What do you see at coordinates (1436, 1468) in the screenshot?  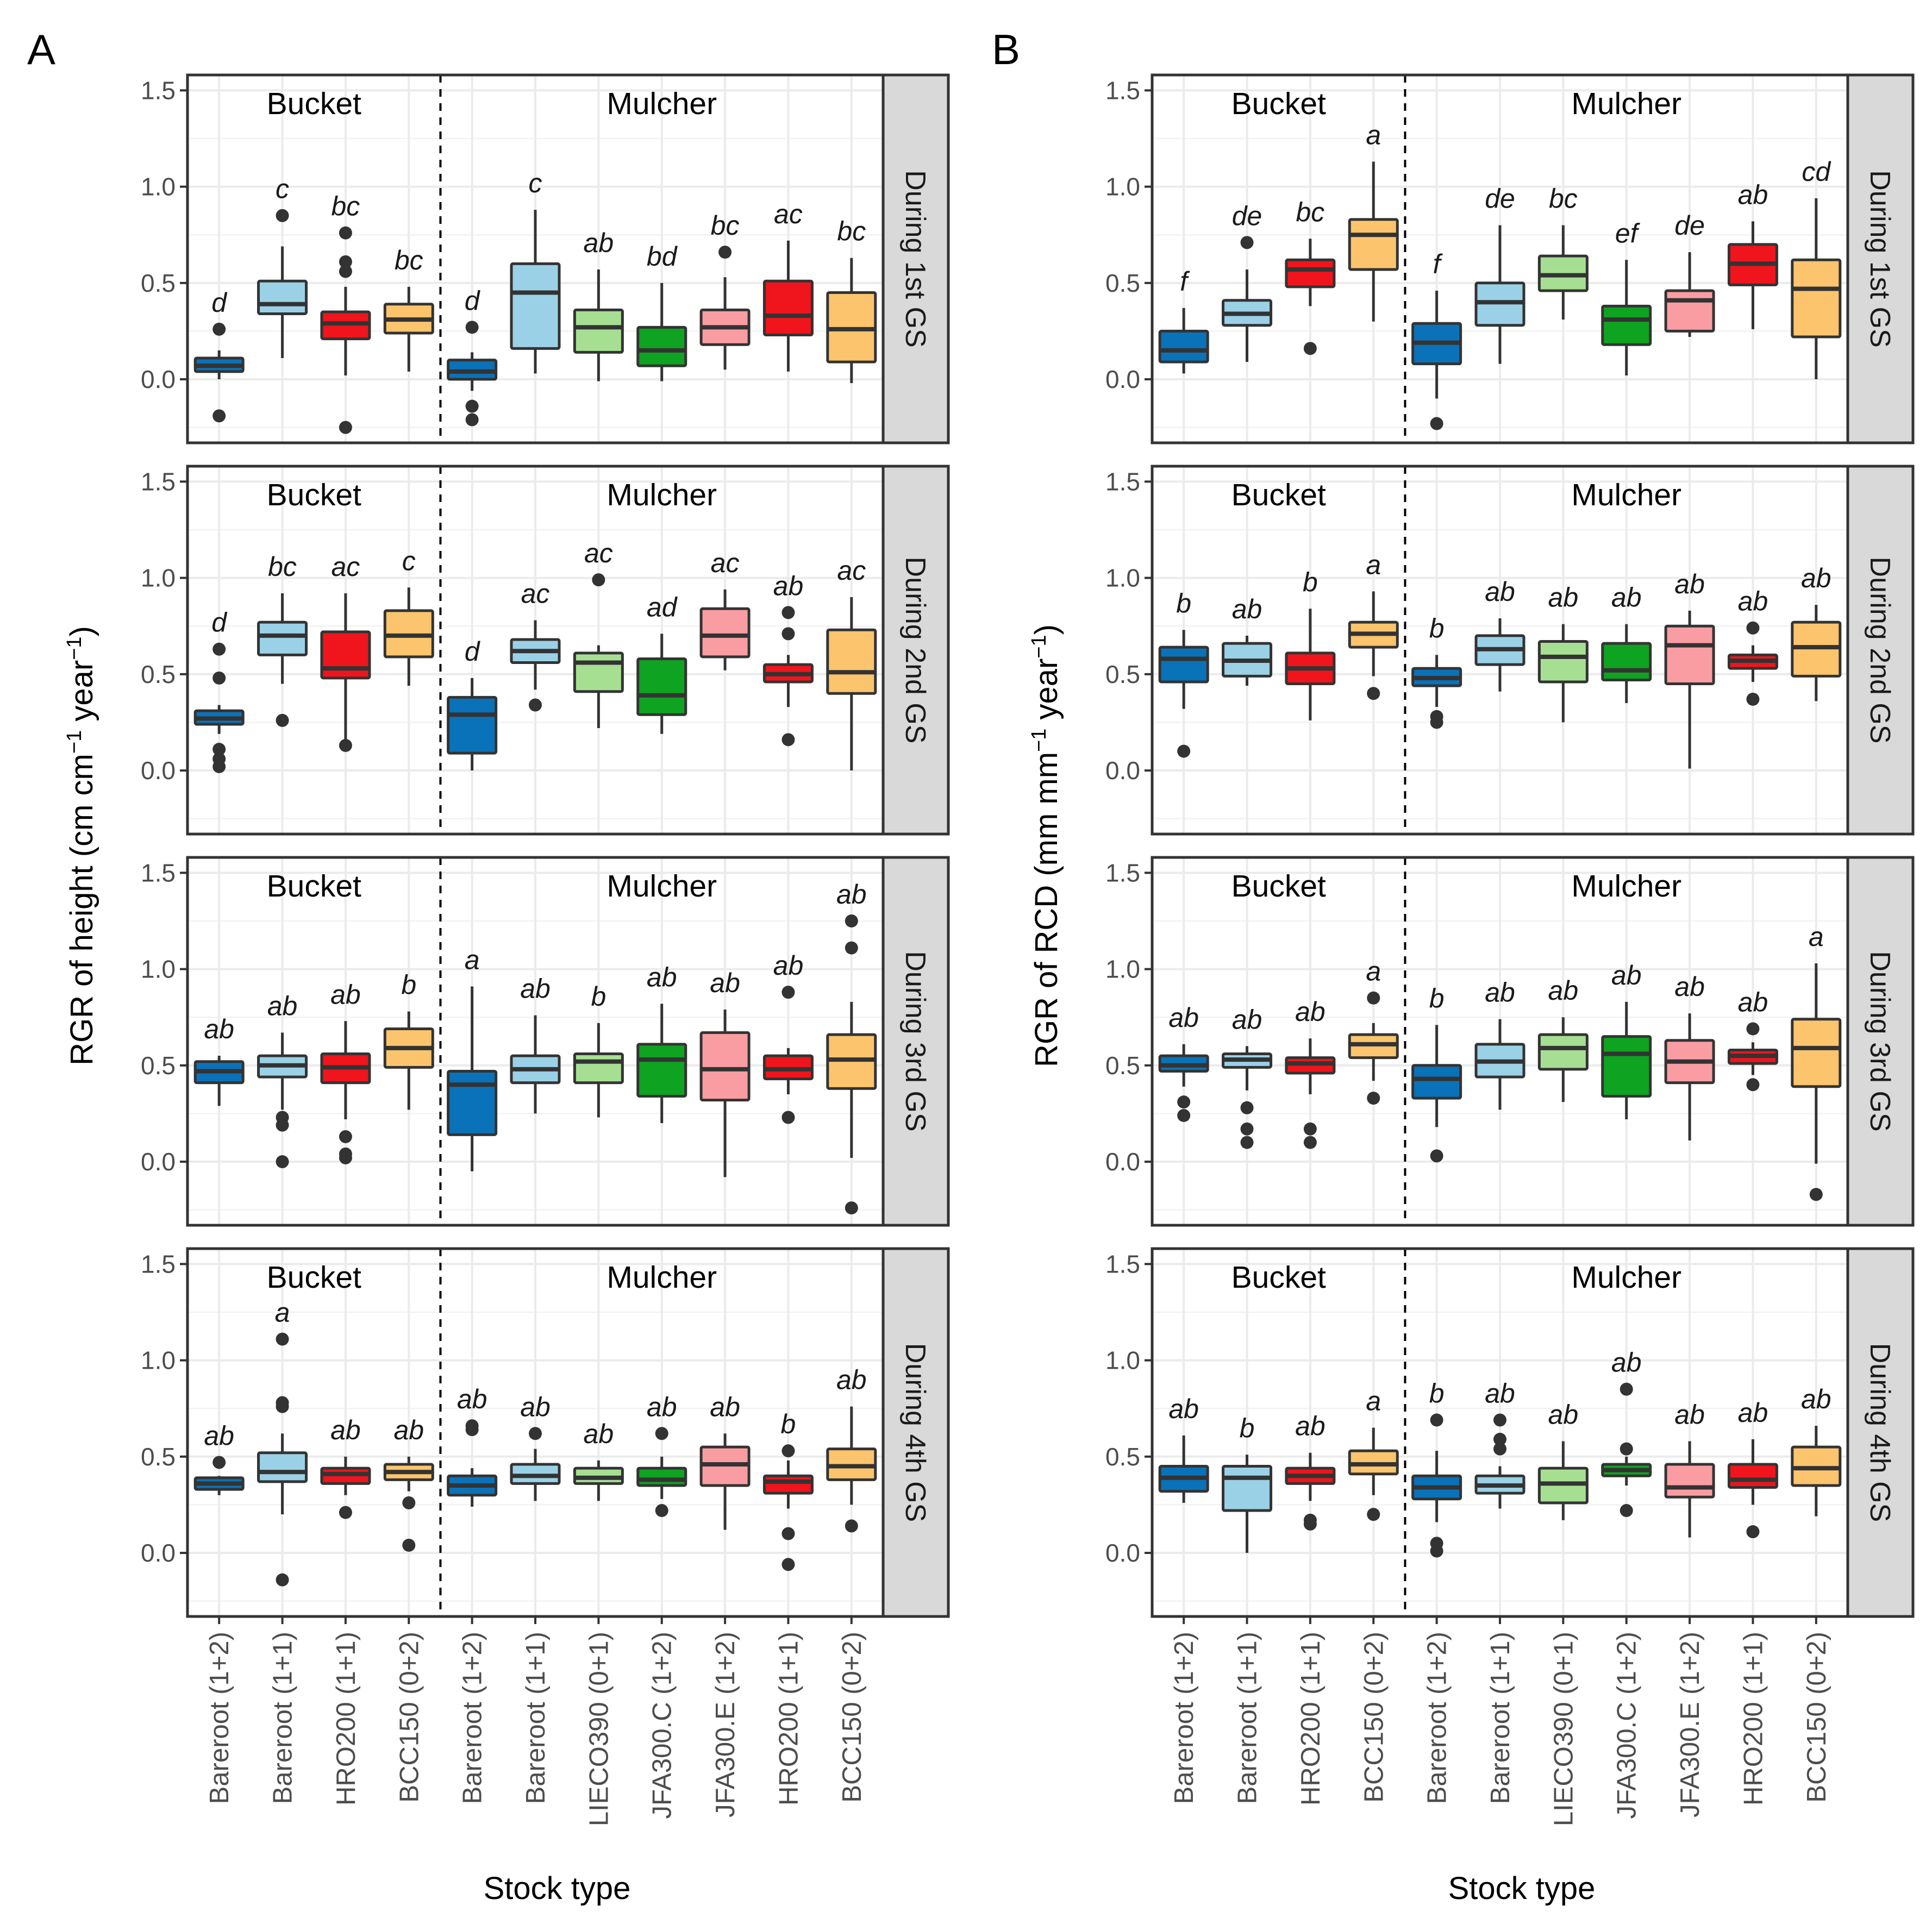 I see `box-5: b` at bounding box center [1436, 1468].